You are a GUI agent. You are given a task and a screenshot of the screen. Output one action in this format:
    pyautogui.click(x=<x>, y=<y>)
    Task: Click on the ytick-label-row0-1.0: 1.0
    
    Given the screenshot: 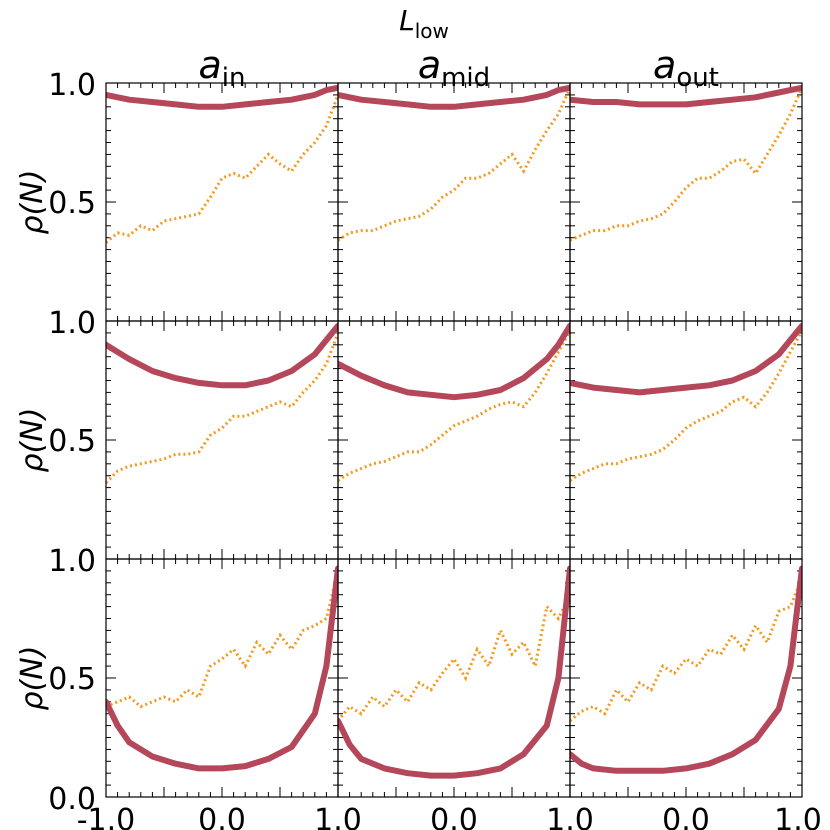 What is the action you would take?
    pyautogui.click(x=72, y=85)
    